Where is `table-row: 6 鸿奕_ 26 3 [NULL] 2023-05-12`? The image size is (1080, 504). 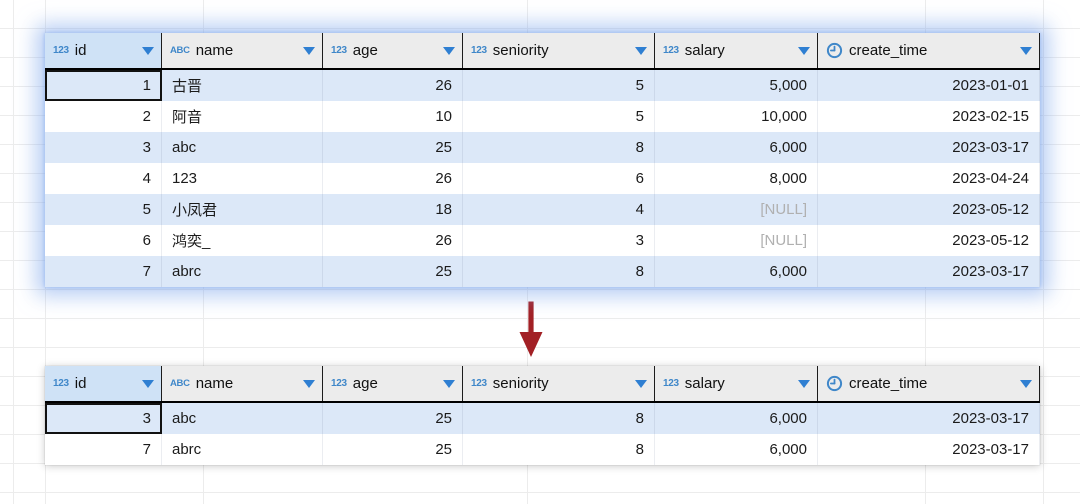
table-row: 6 鸿奕_ 26 3 [NULL] 2023-05-12 is located at coordinates (542, 240).